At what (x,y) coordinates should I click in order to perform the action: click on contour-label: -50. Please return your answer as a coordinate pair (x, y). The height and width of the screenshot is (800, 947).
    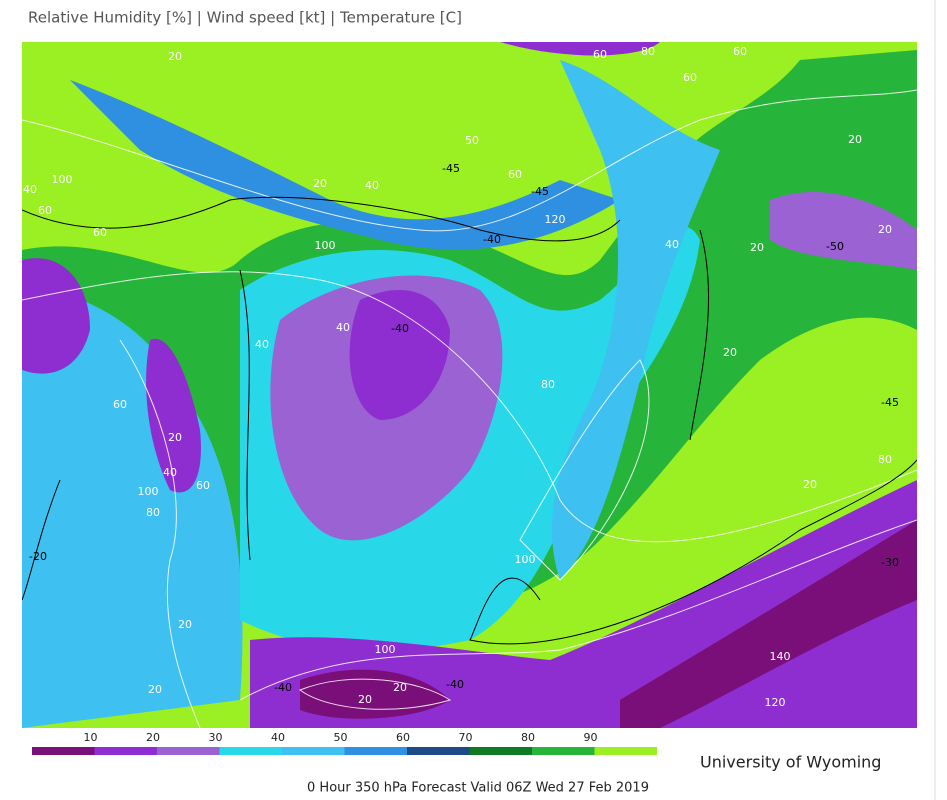
    Looking at the image, I should click on (835, 246).